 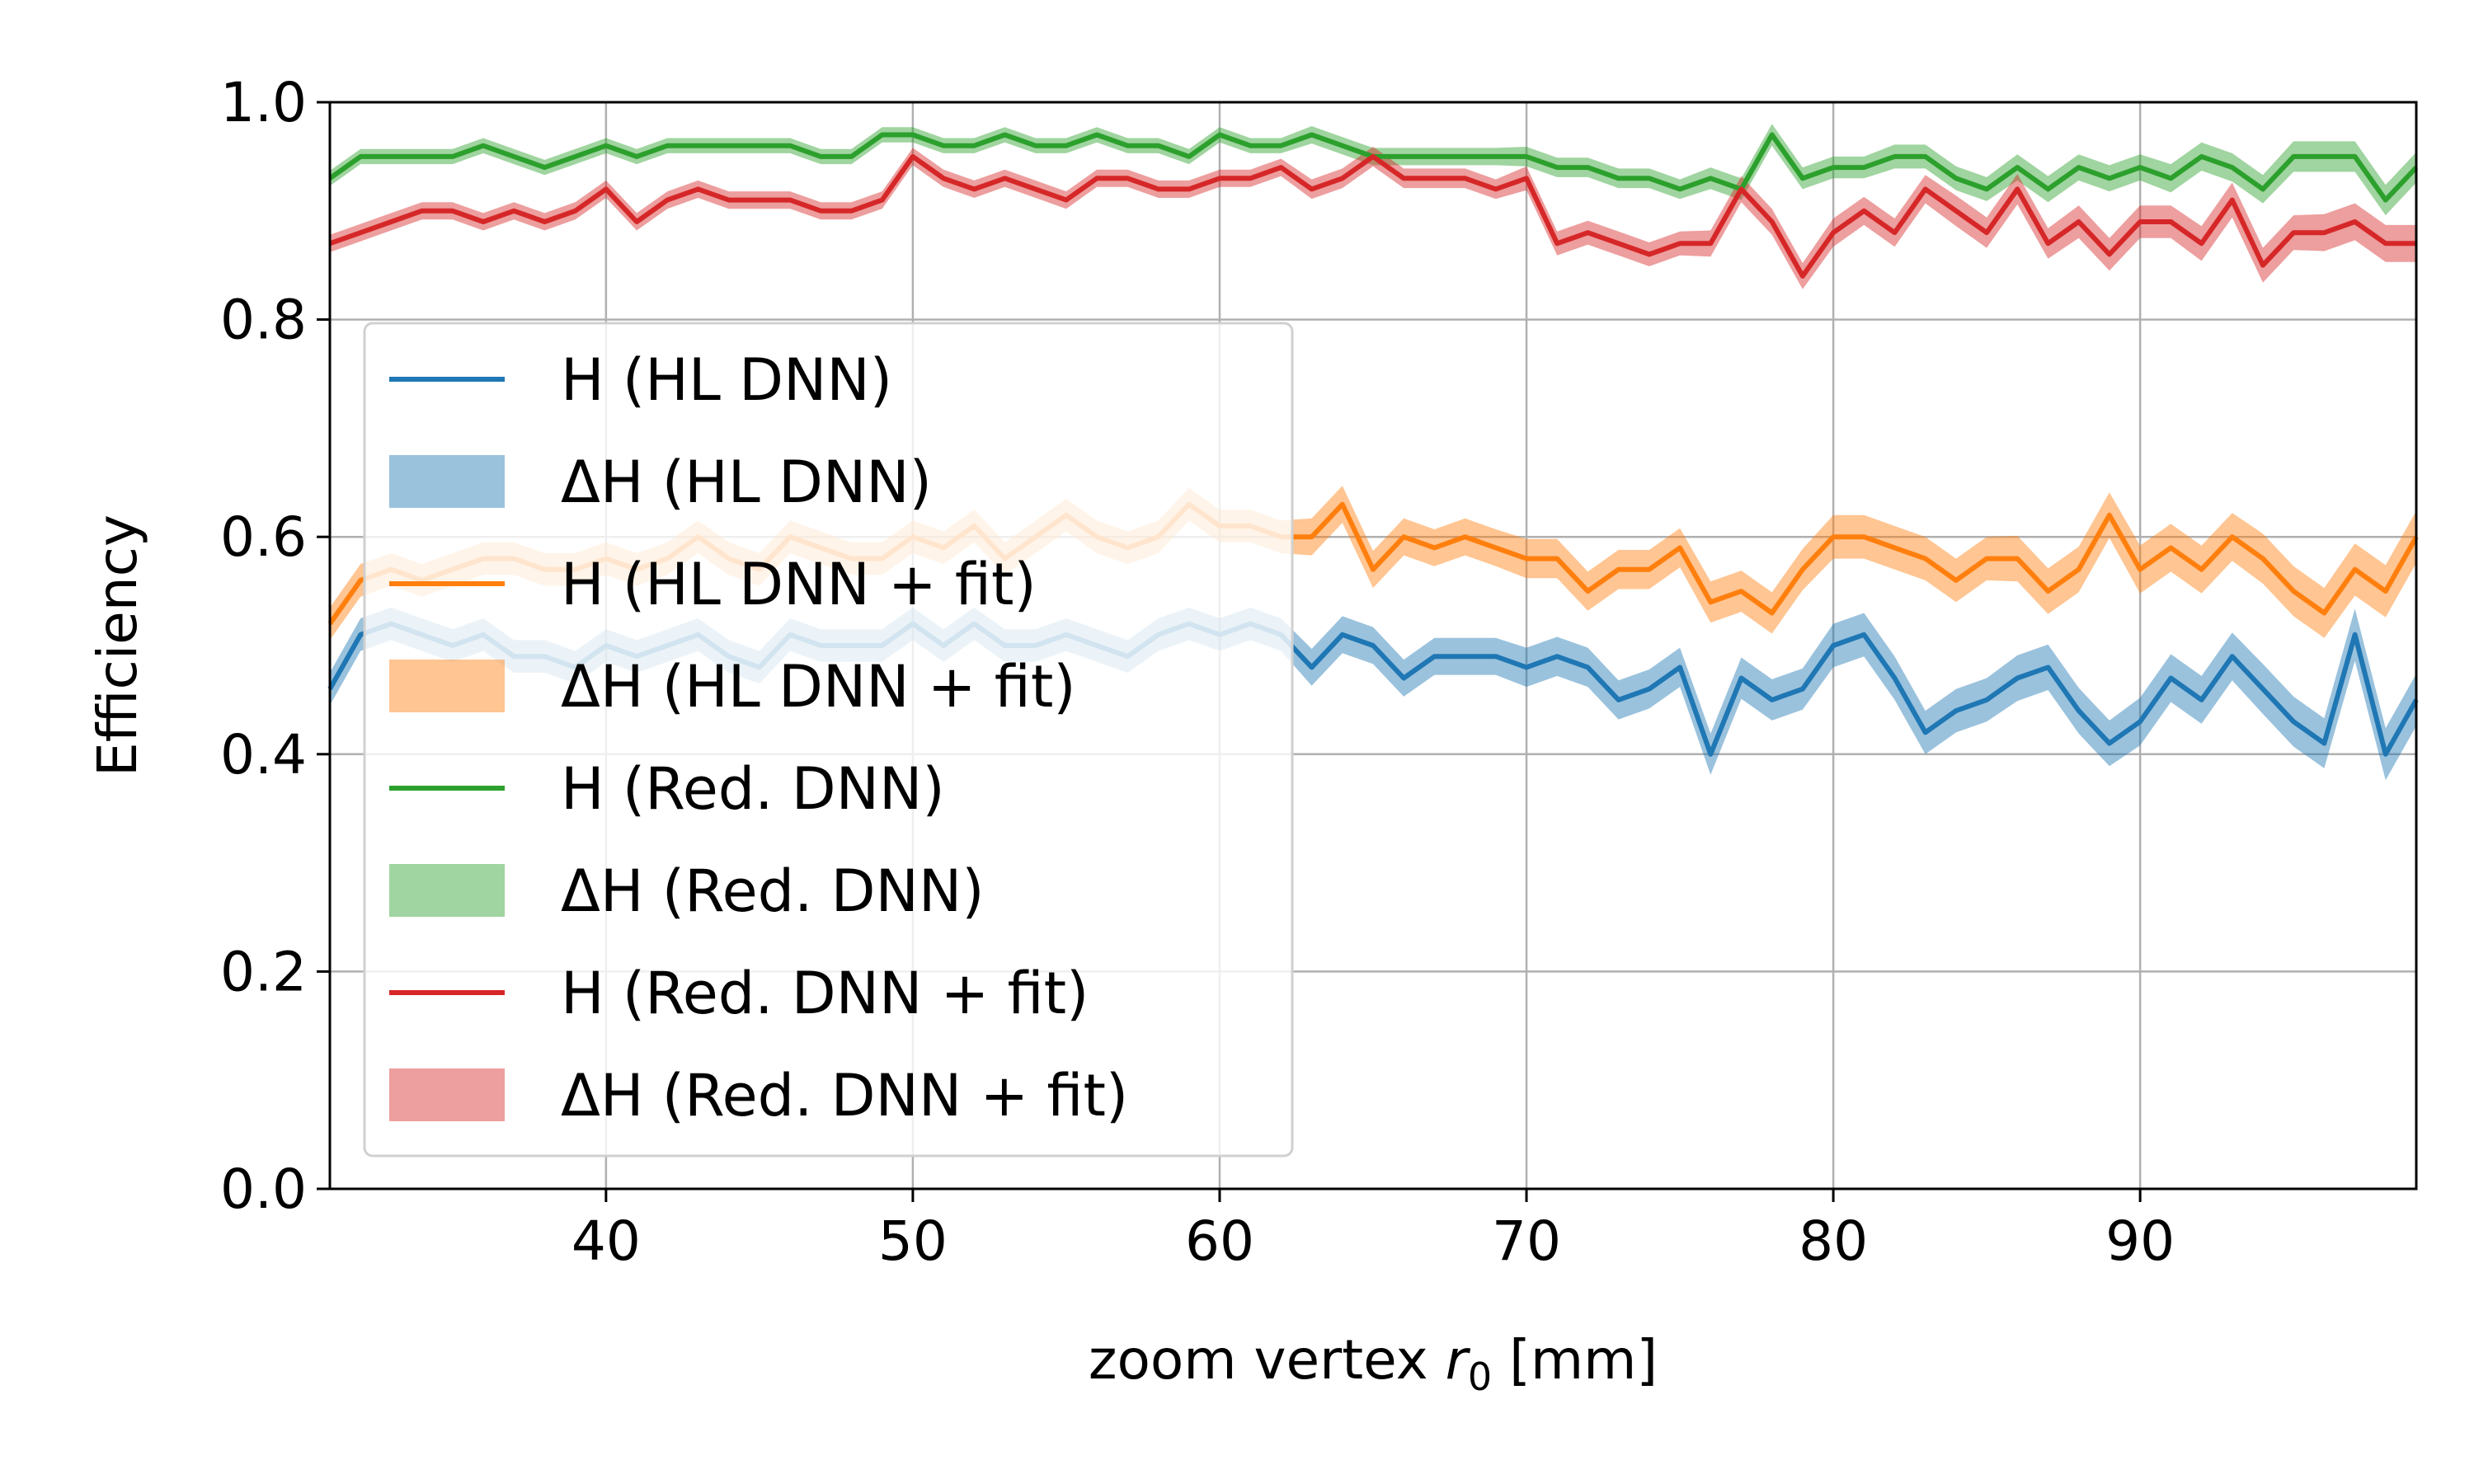 I want to click on legend-entry-label: ΔH (Red. DNN), so click(x=773, y=891).